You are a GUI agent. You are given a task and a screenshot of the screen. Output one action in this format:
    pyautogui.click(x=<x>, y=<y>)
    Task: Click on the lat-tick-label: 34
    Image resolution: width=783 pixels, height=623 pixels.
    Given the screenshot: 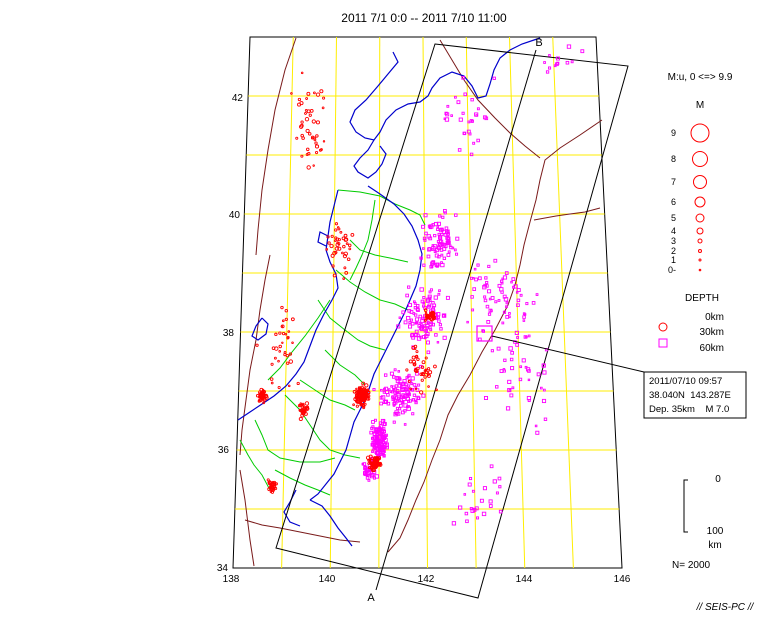 What is the action you would take?
    pyautogui.click(x=223, y=568)
    